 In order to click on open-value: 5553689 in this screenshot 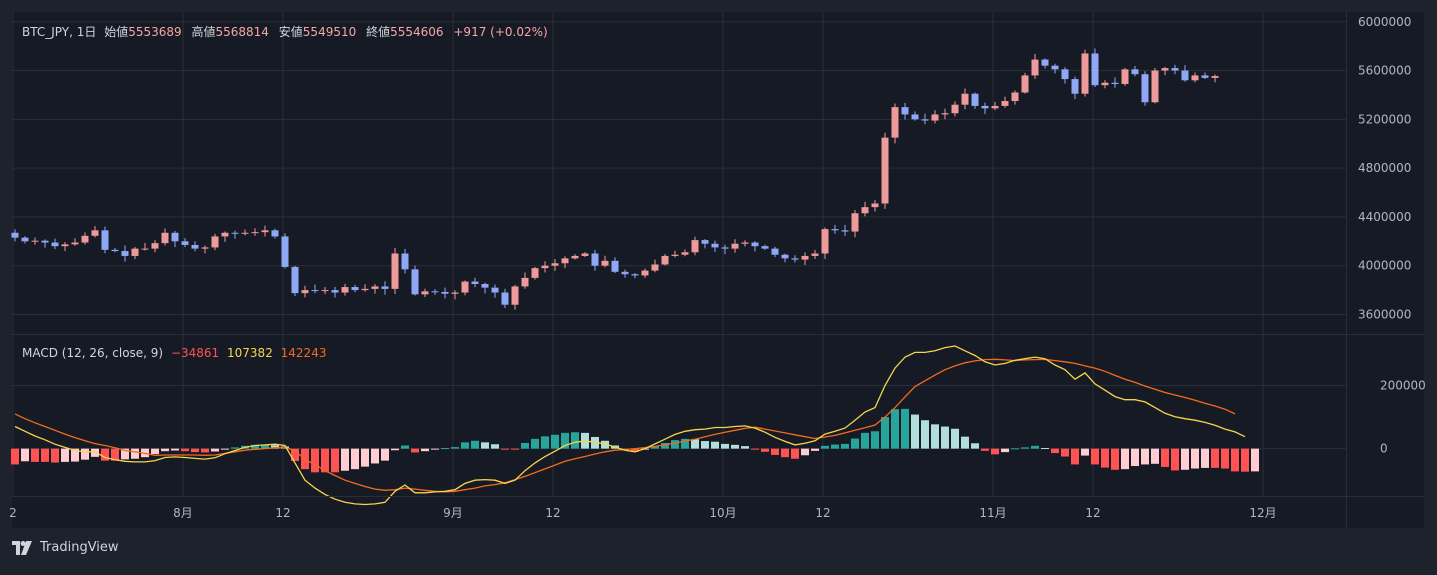, I will do `click(155, 32)`.